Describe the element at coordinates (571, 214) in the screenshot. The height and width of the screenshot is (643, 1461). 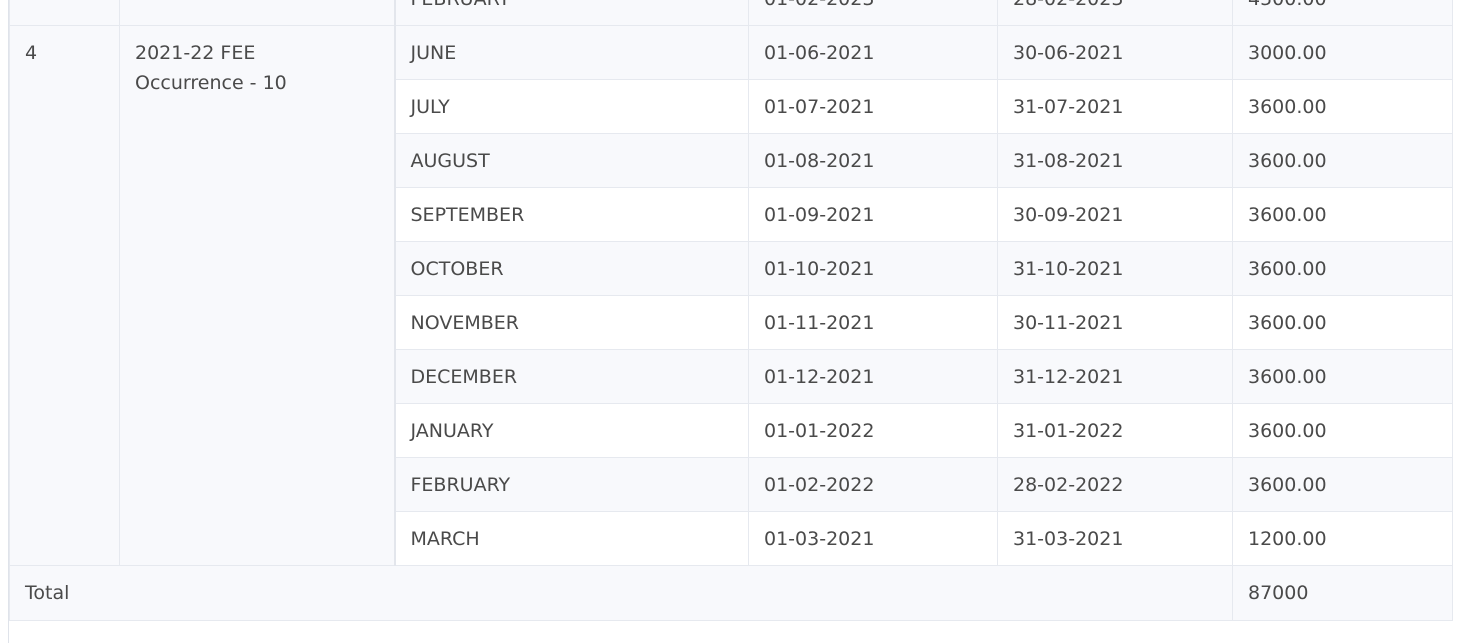
I see `month-cell: SEPTEMBER` at that location.